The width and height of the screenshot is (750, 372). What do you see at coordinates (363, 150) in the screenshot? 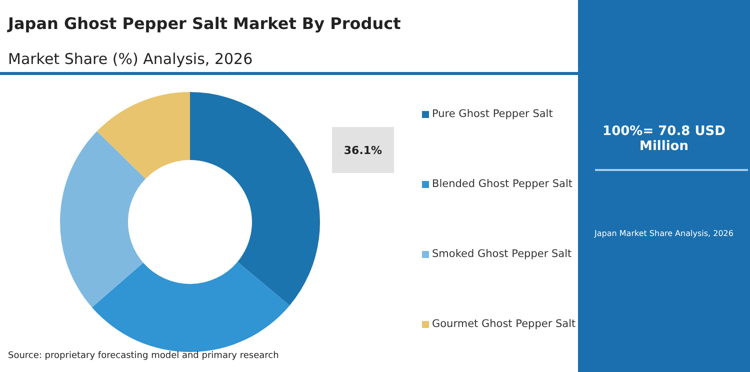
I see `data-label: 36.1%` at bounding box center [363, 150].